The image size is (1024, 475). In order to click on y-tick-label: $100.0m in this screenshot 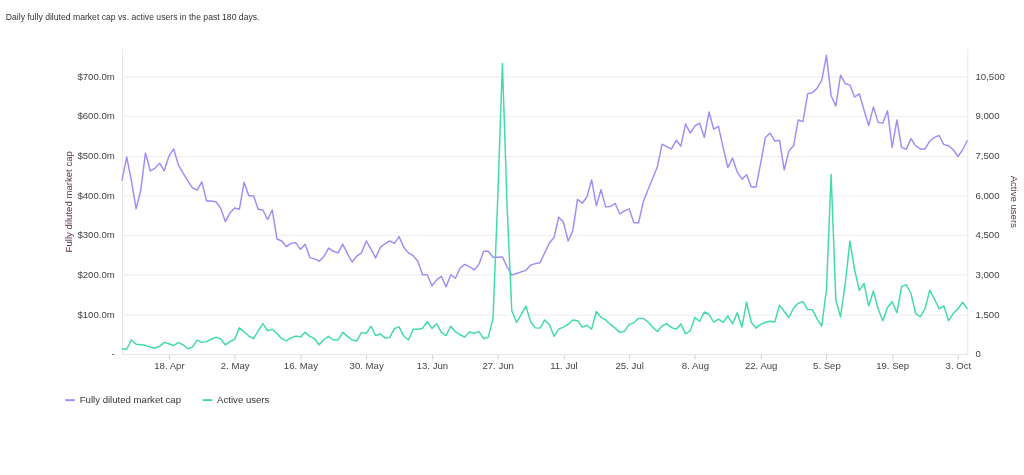, I will do `click(96, 314)`.